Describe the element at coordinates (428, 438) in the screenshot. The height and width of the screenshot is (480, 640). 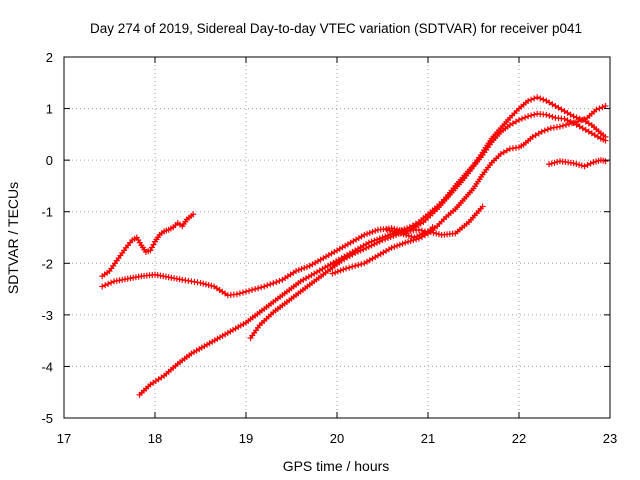
I see `x-tick-label: 21` at that location.